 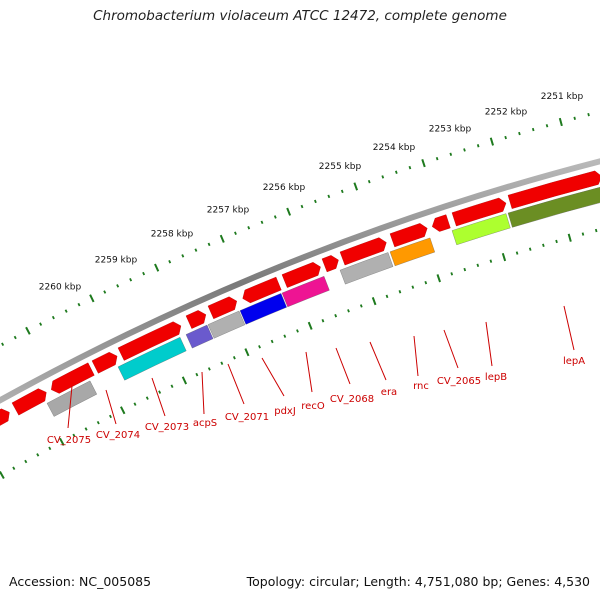 What do you see at coordinates (450, 129) in the screenshot?
I see `scale-label: 2253 kbp` at bounding box center [450, 129].